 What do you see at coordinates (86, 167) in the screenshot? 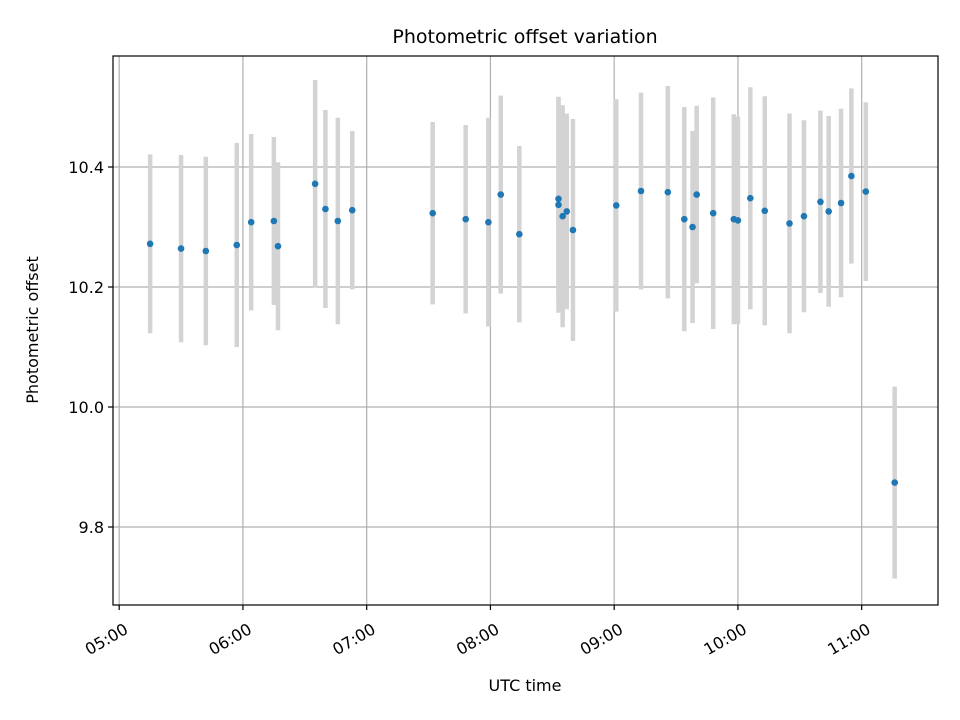
I see `y-tick-label: 10.4` at bounding box center [86, 167].